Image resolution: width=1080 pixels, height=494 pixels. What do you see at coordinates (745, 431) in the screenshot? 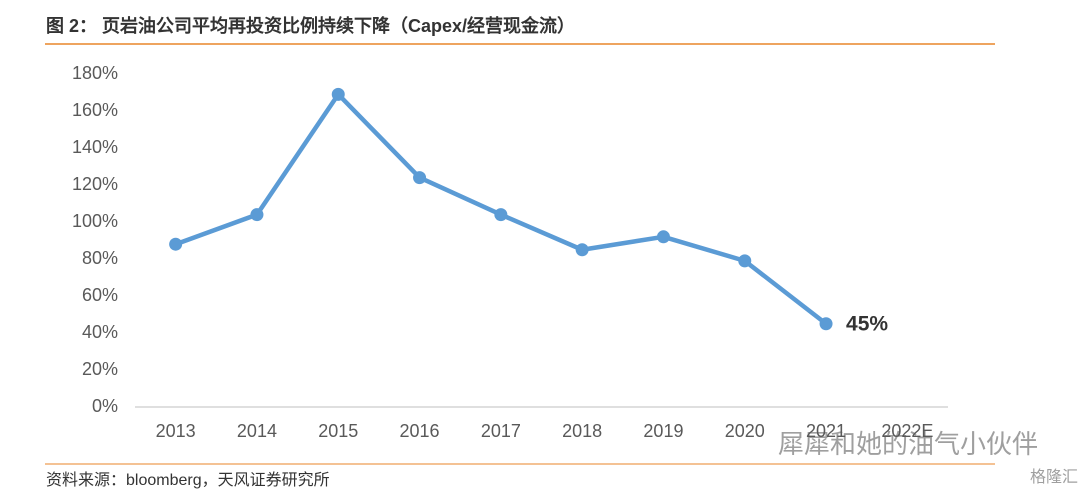
I see `x-tick-label: 2020` at bounding box center [745, 431].